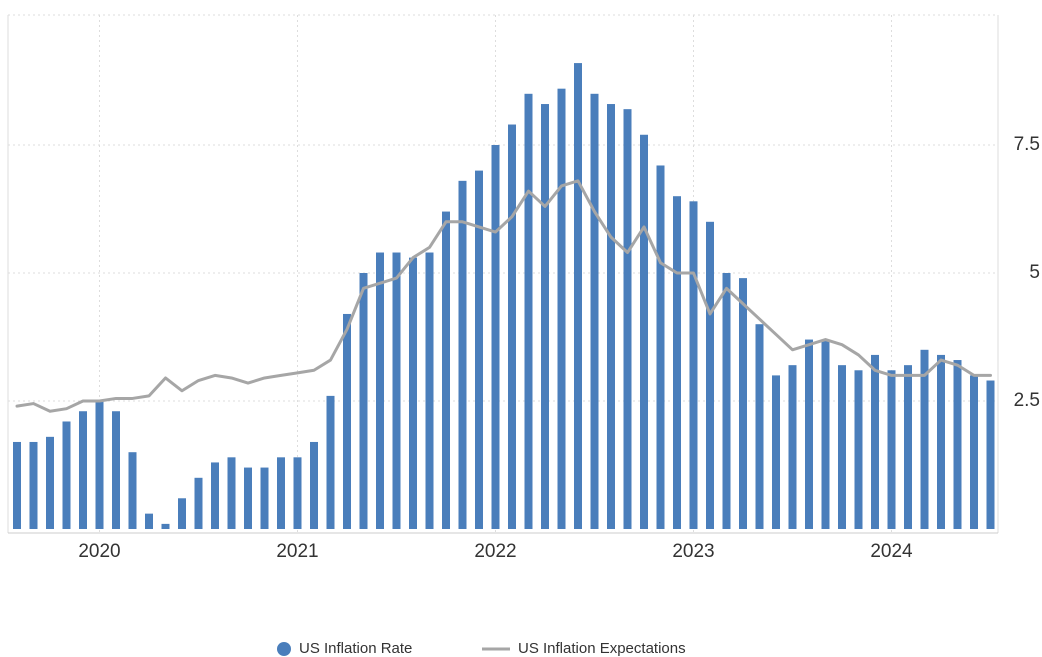  Describe the element at coordinates (495, 551) in the screenshot. I see `x-tick-label: 2022` at that location.